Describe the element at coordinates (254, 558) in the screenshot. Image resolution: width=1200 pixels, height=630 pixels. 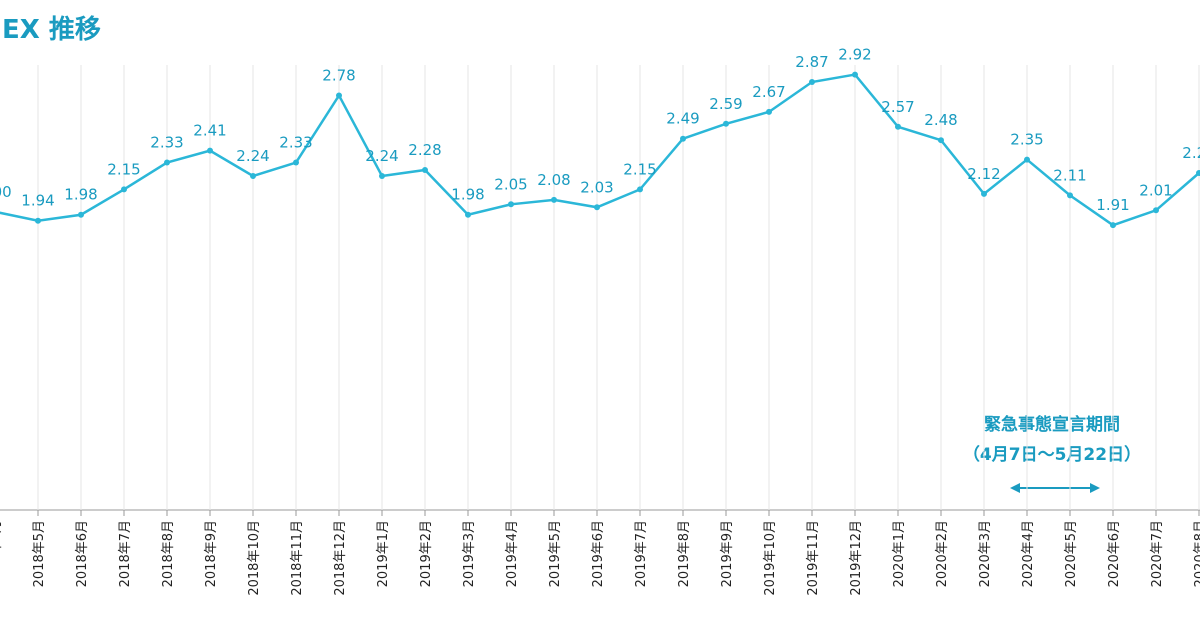
I see `x-tick-label: 2018年10月` at that location.